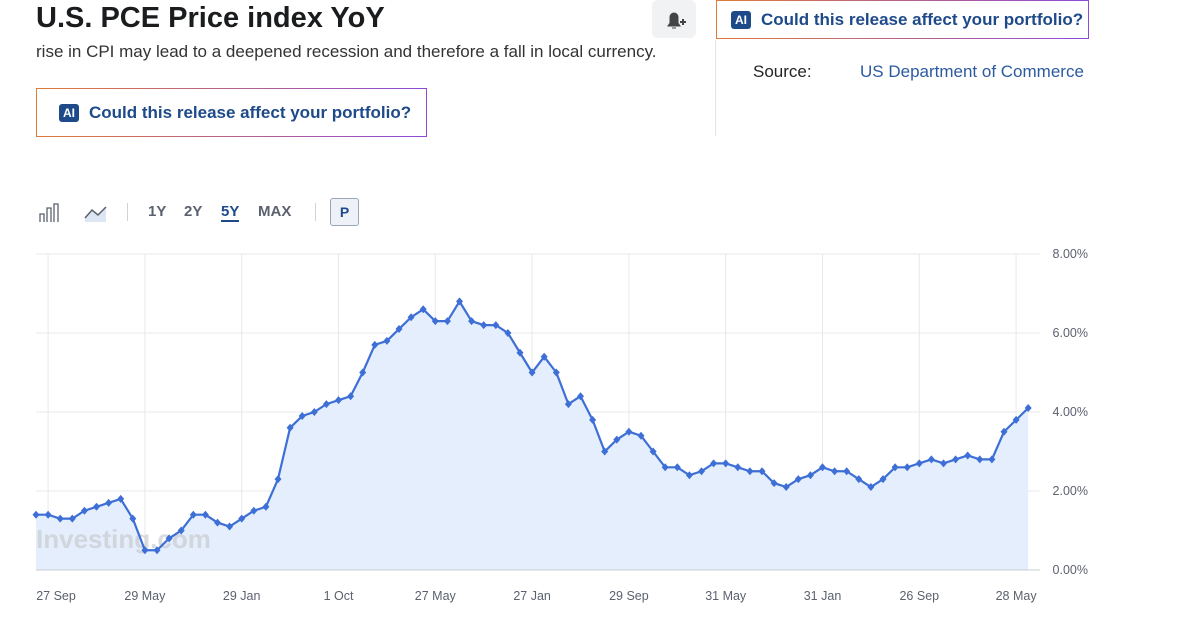 The image size is (1200, 623). What do you see at coordinates (674, 19) in the screenshot?
I see `alert-button` at bounding box center [674, 19].